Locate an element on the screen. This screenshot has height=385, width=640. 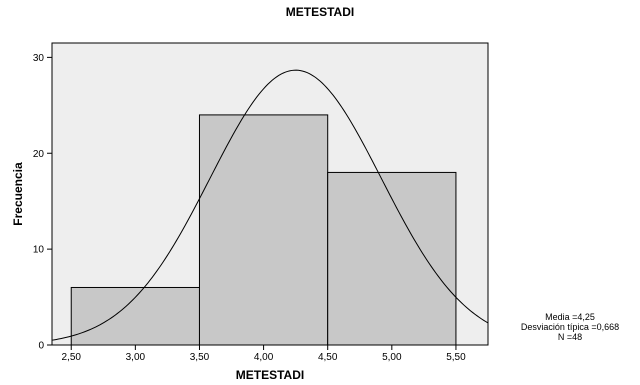
x-tick-label: 4,50 is located at coordinates (328, 357).